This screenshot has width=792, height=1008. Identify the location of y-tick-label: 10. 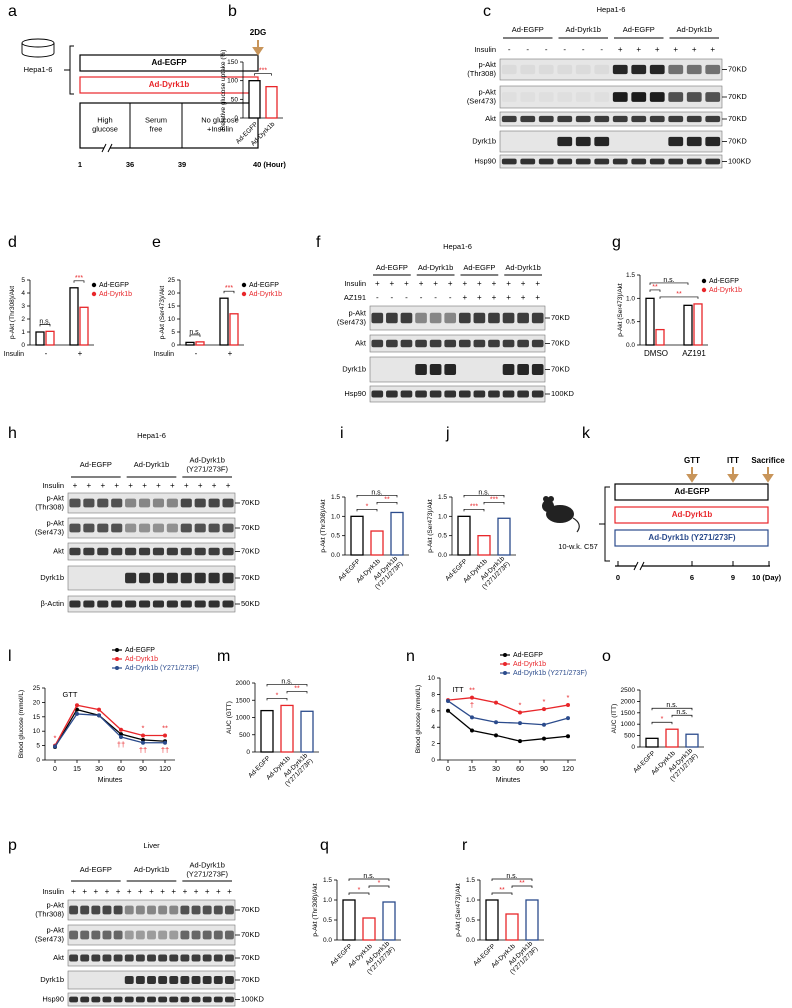
(432, 678).